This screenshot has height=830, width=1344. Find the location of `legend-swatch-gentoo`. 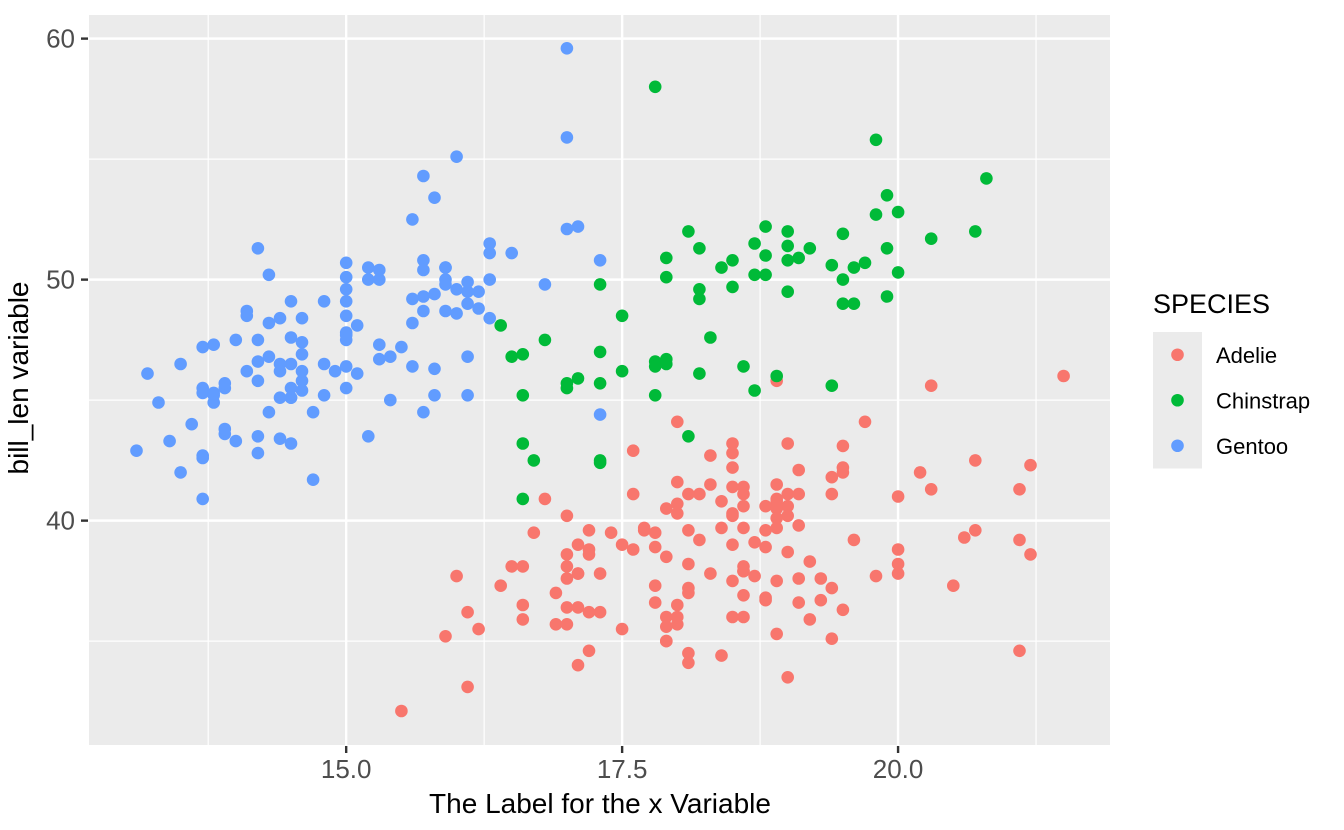

legend-swatch-gentoo is located at coordinates (1177, 446).